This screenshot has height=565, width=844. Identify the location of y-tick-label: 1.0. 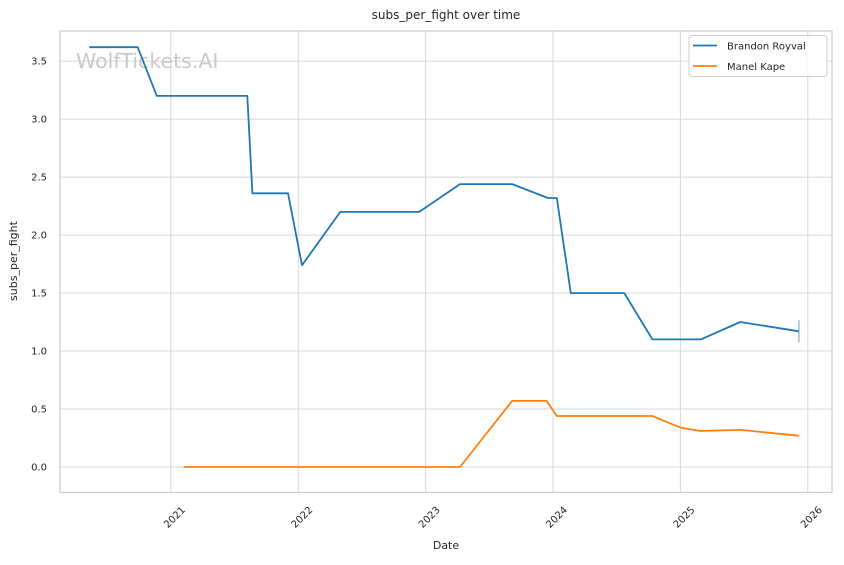
(39, 352).